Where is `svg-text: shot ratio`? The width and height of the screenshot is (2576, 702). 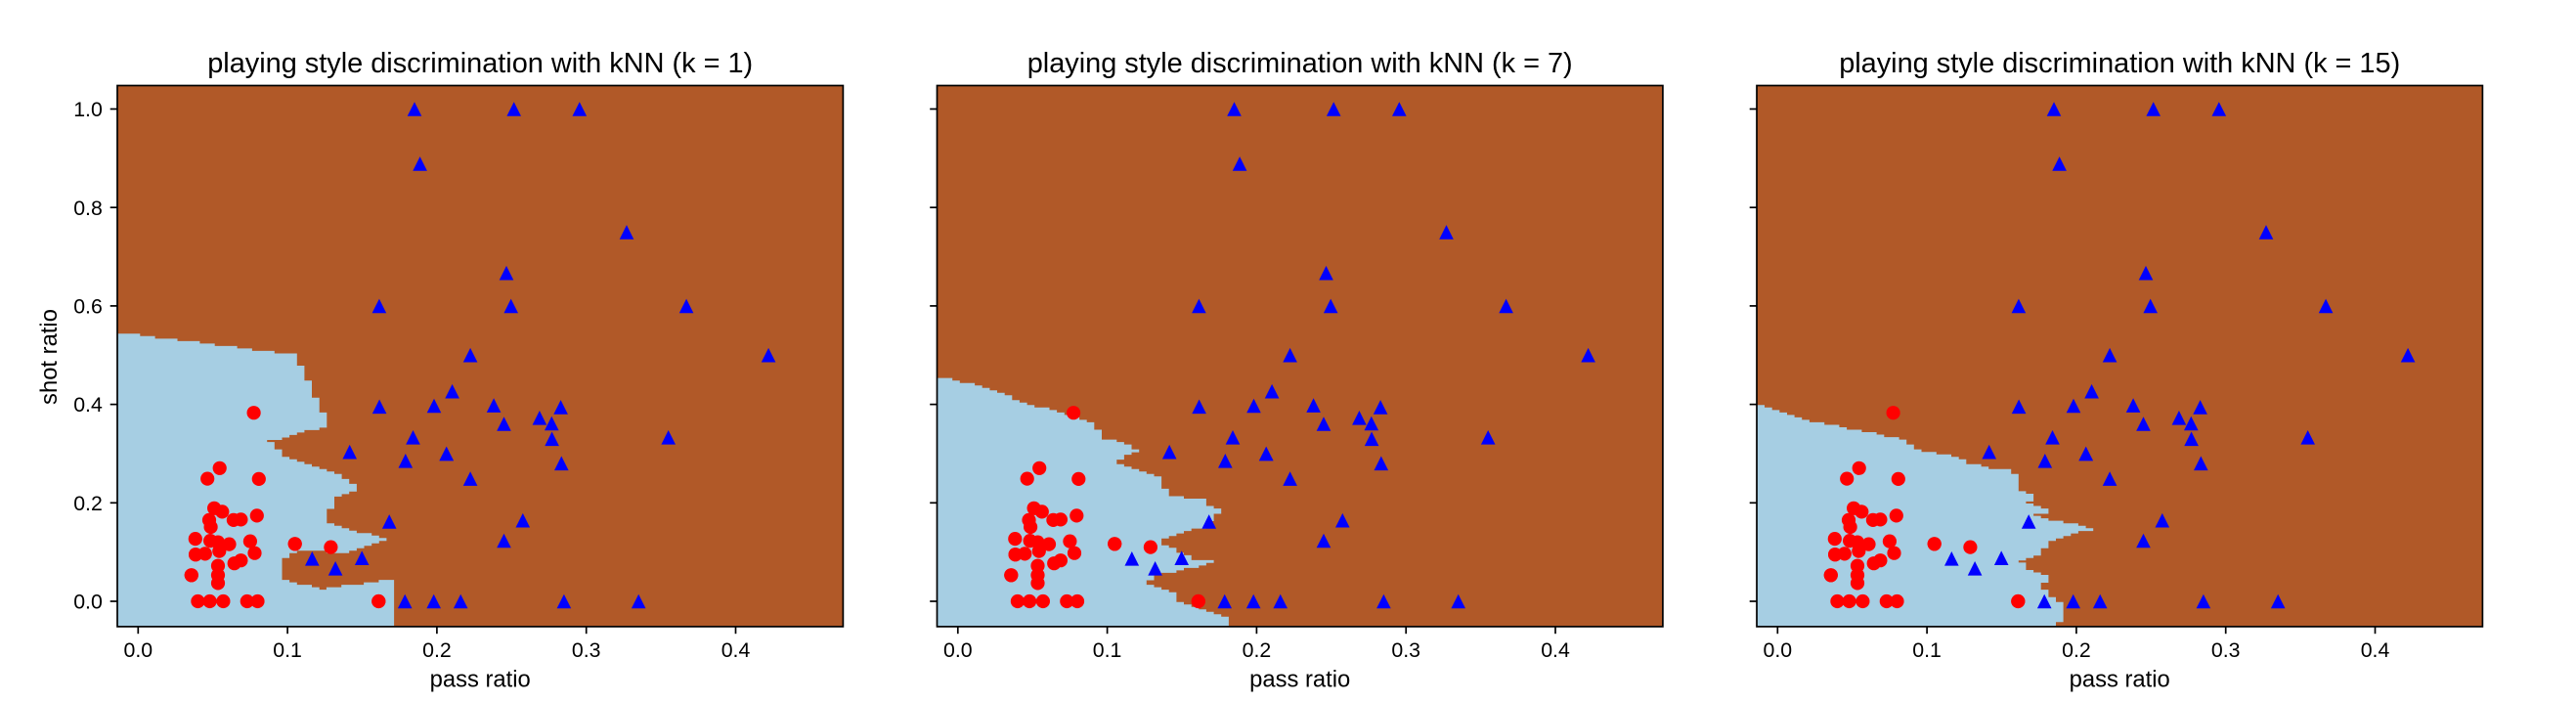 svg-text: shot ratio is located at coordinates (49, 357).